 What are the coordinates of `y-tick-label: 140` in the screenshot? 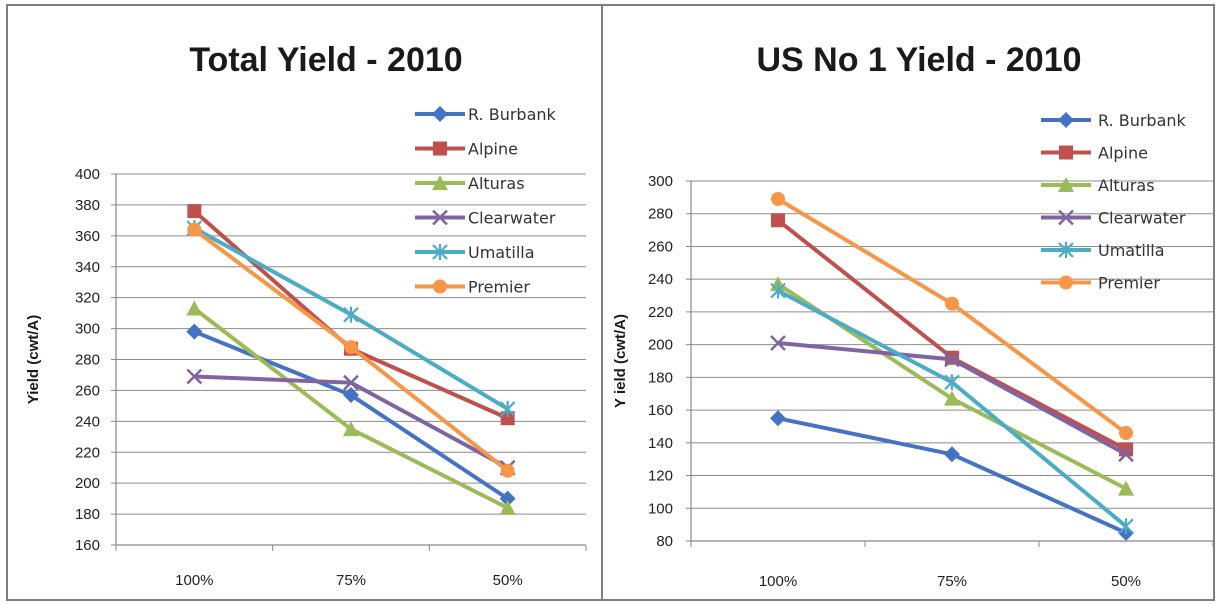 It's located at (660, 443).